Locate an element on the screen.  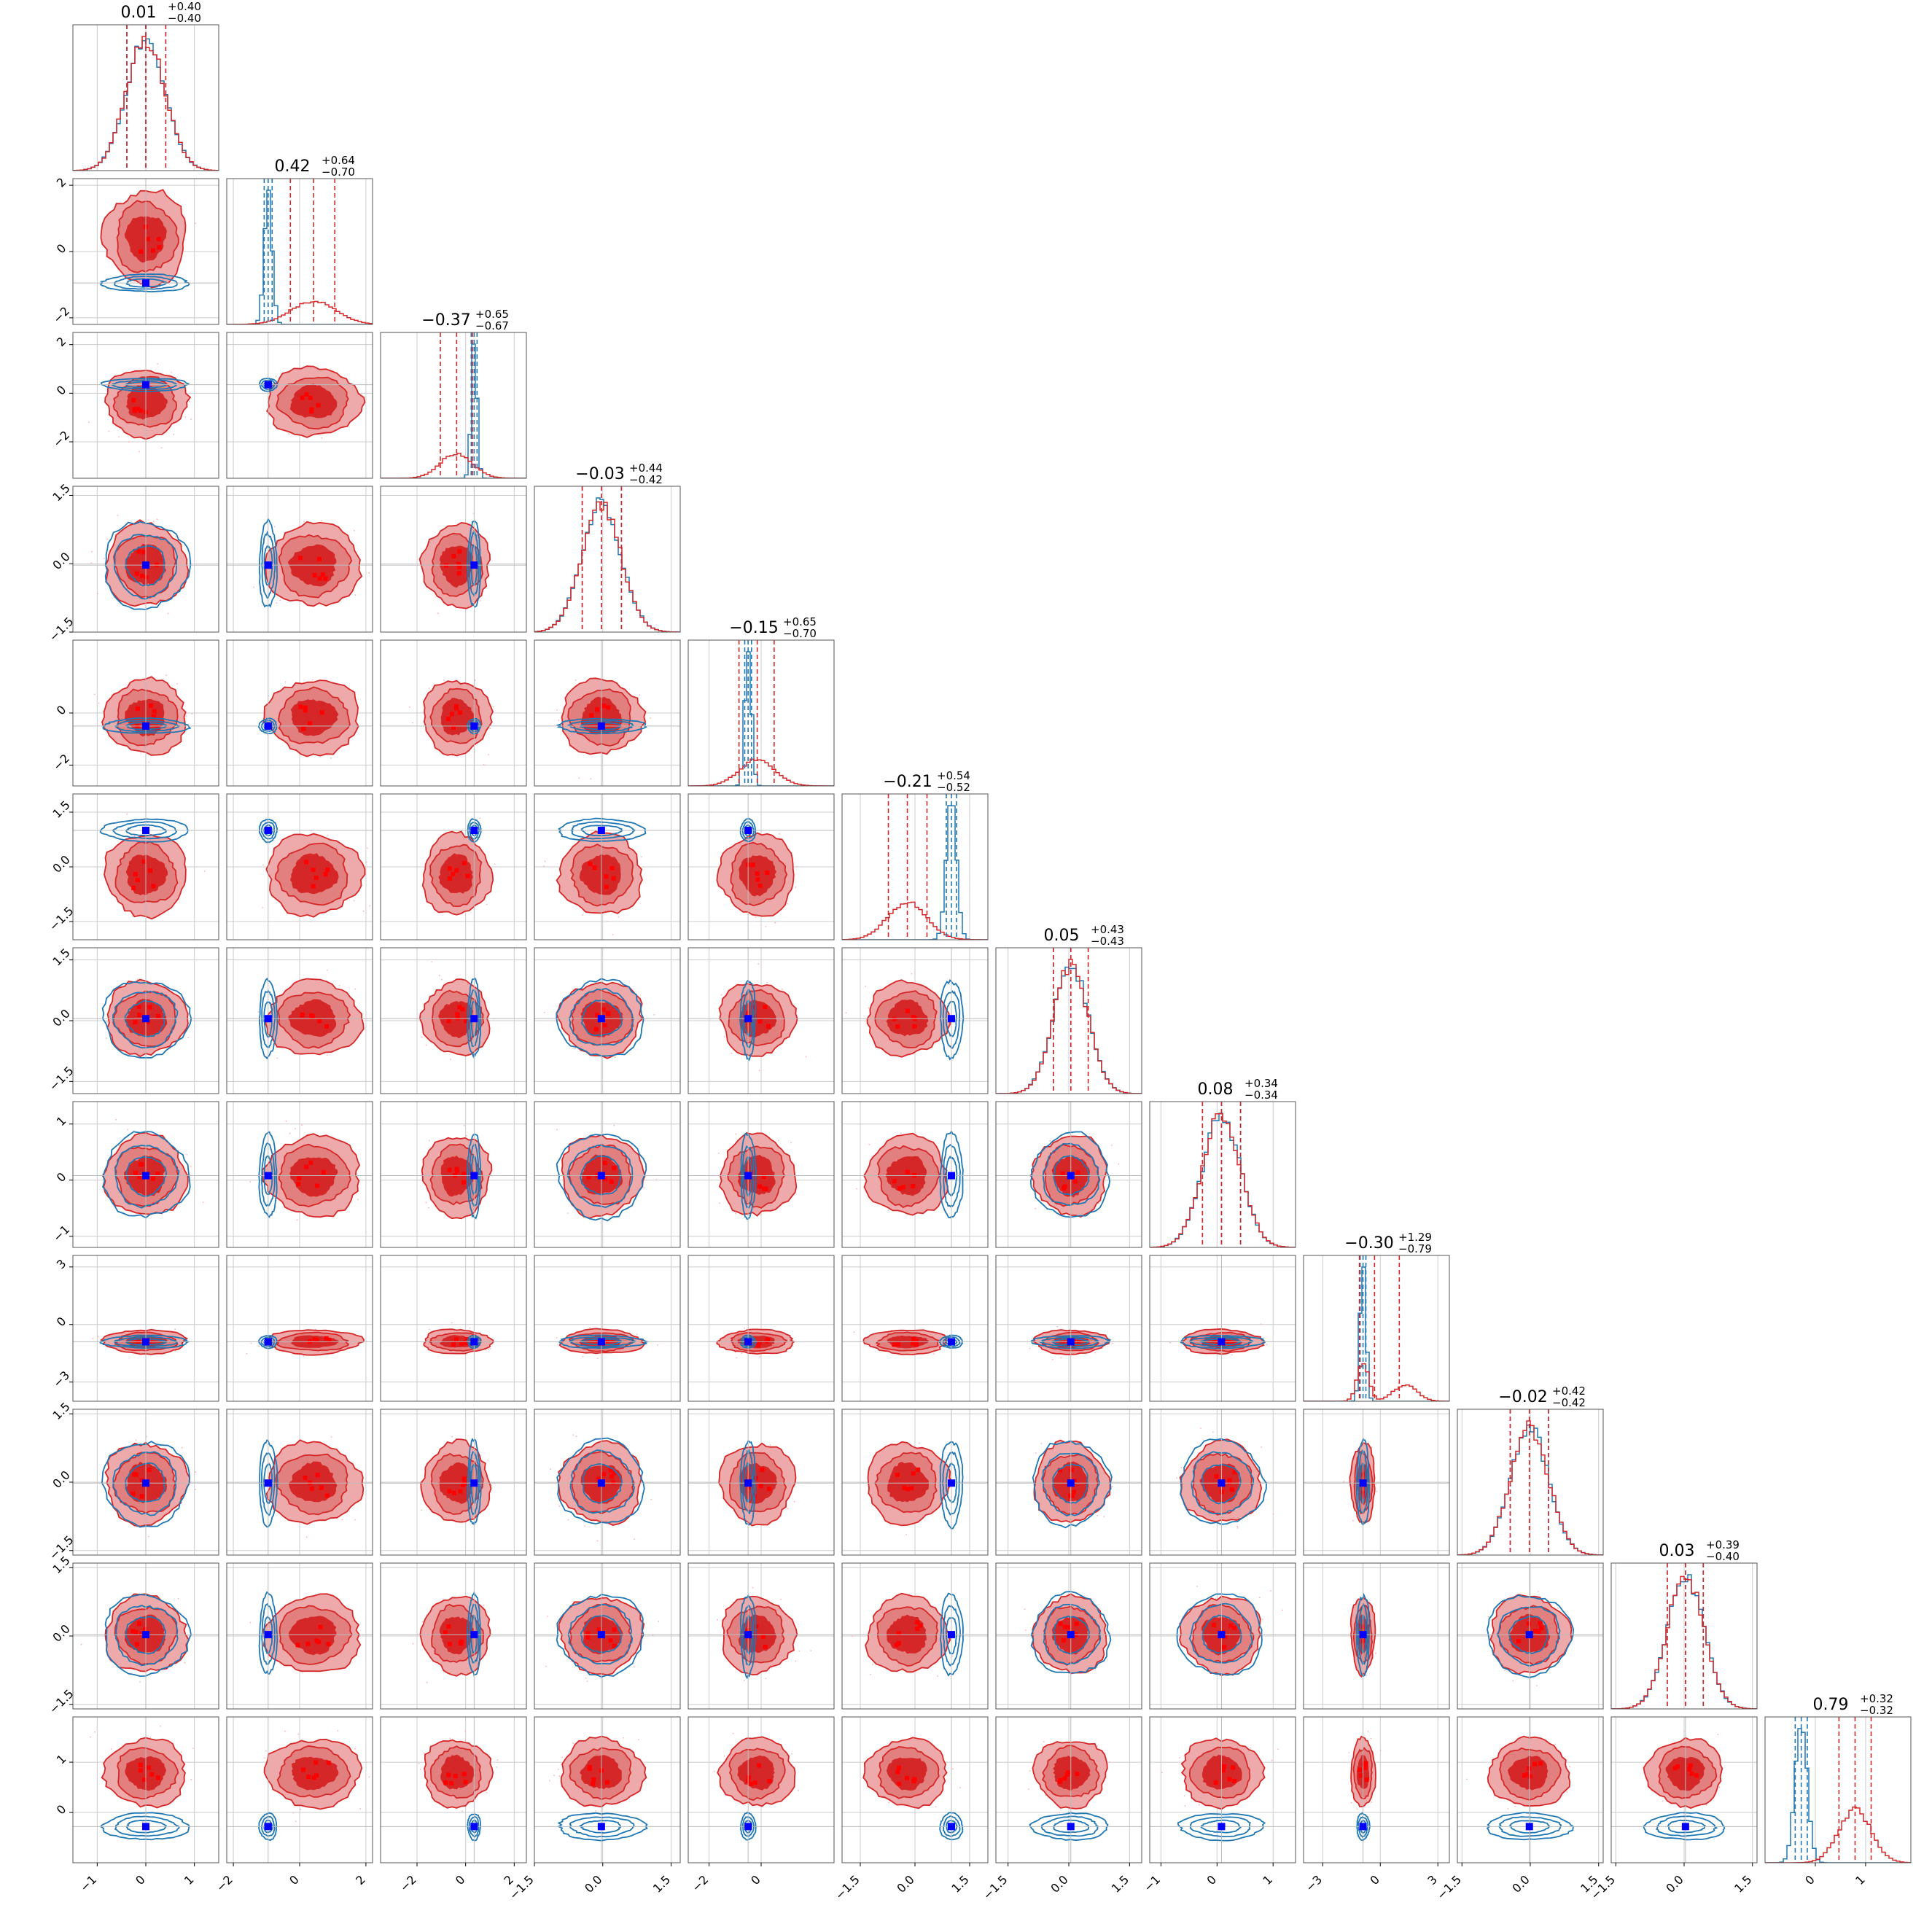
y-tick-label: 1.5 is located at coordinates (61, 809).